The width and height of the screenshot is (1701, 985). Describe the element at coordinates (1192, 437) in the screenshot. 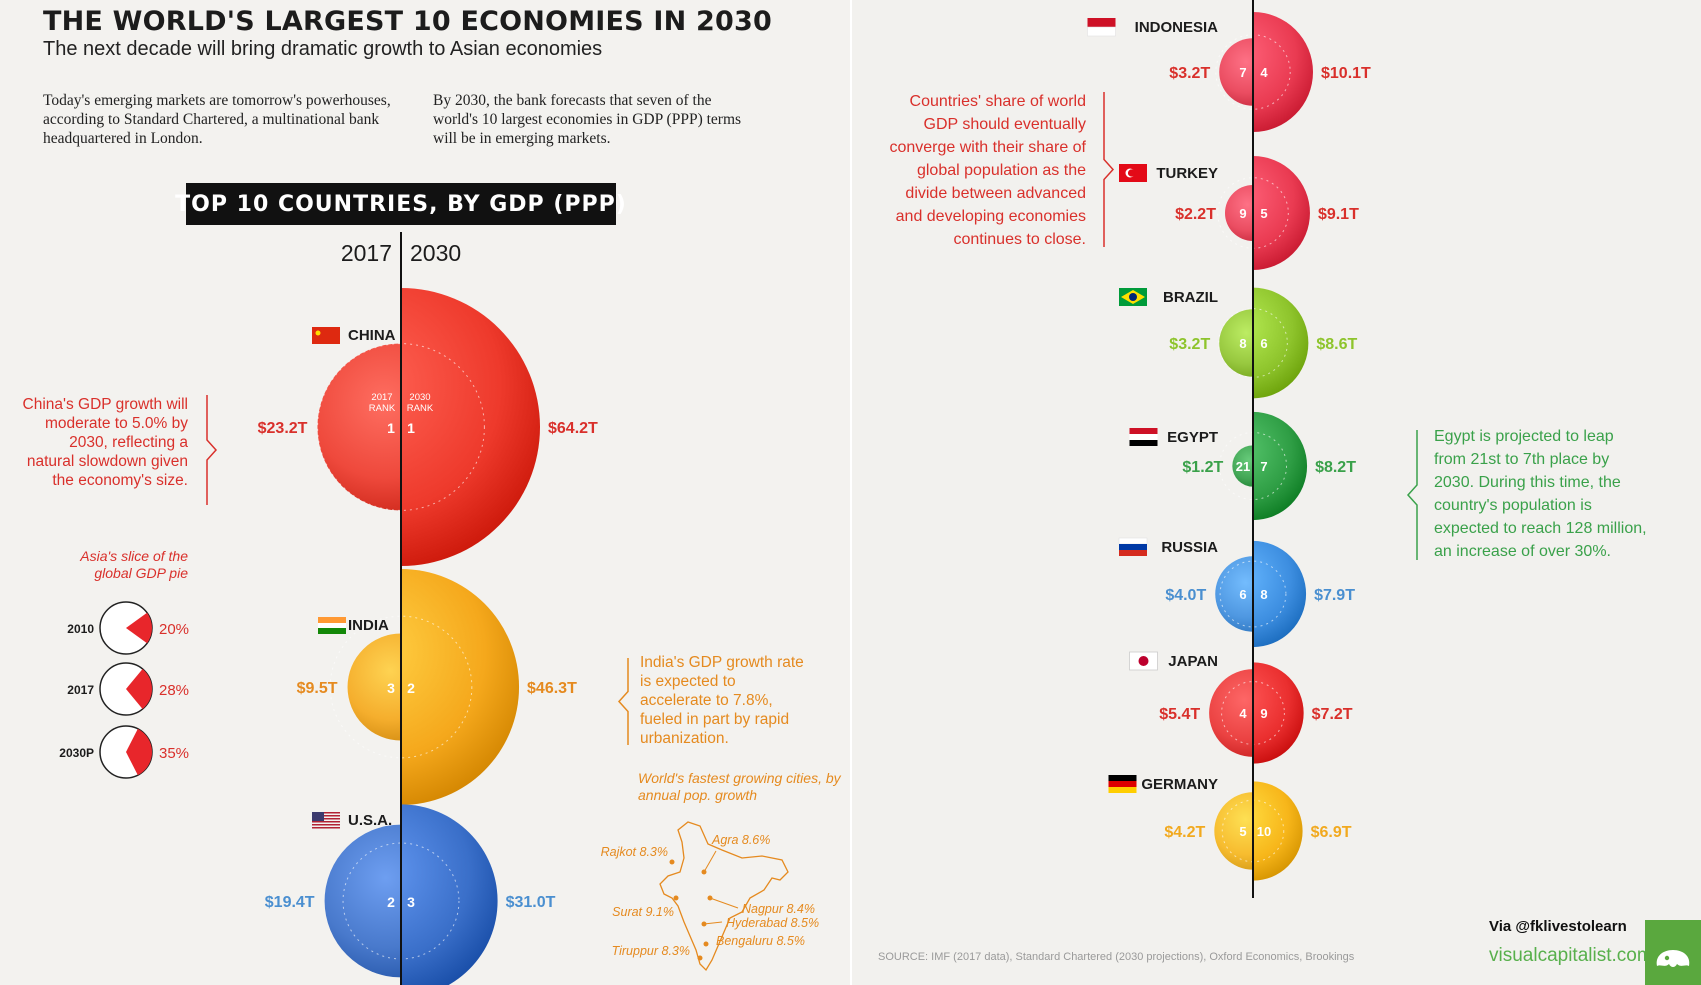

I see `country-name-label: EGYPT` at that location.